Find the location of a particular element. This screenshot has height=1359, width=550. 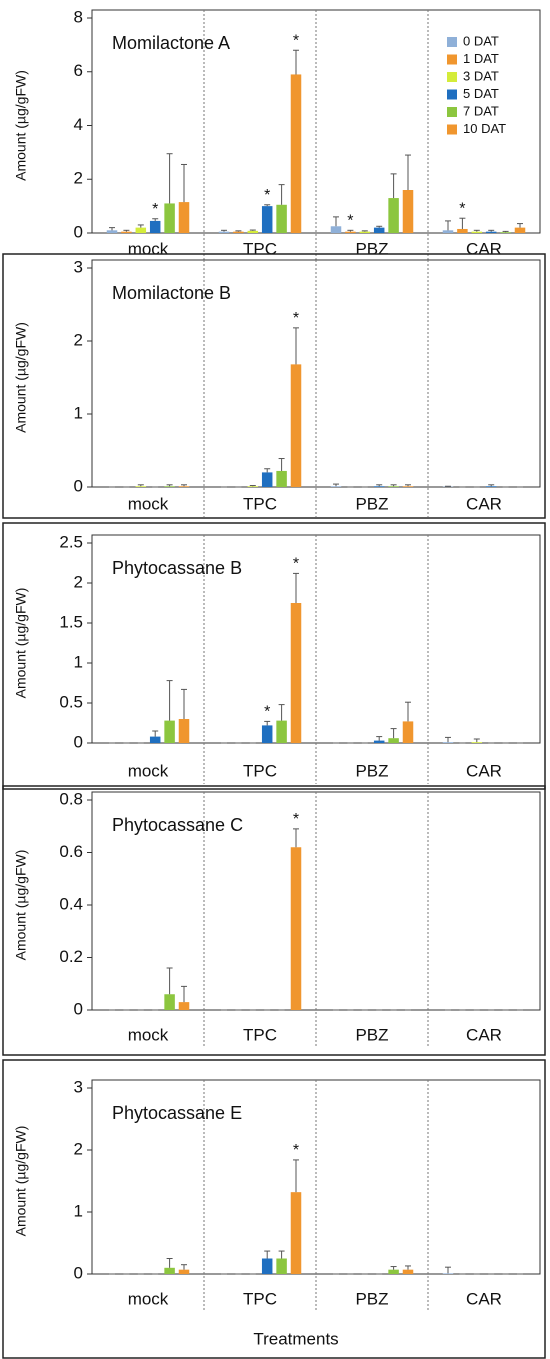

legend-label: 7 DAT is located at coordinates (481, 110).